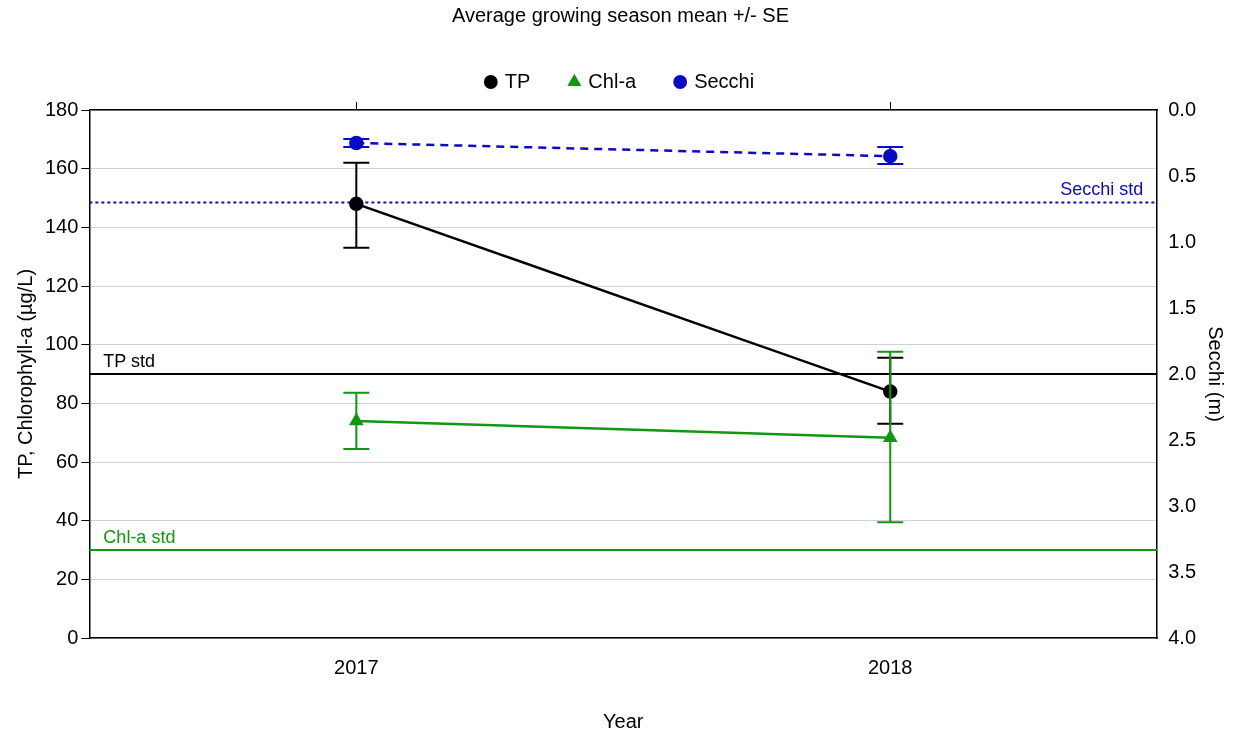 The width and height of the screenshot is (1241, 742). I want to click on y-tick-label: 100, so click(61, 343).